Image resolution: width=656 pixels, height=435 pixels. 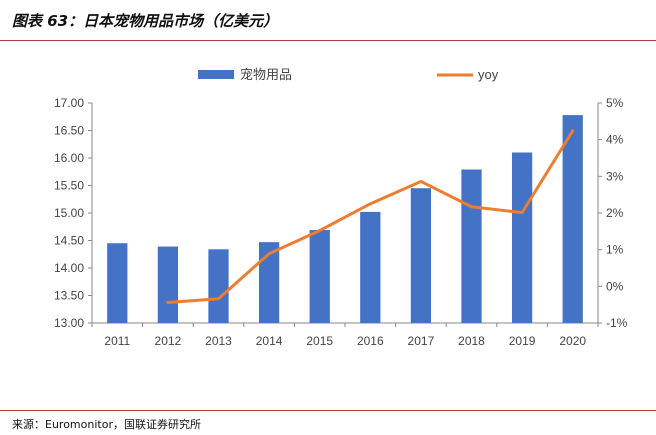 What do you see at coordinates (69, 158) in the screenshot?
I see `y-tick-label: 16.00` at bounding box center [69, 158].